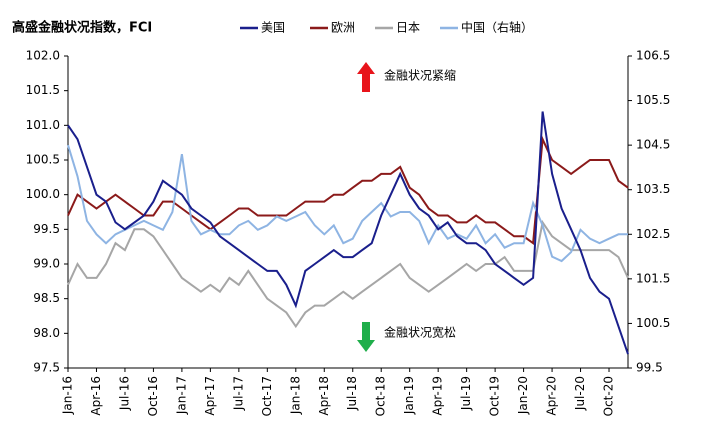  What do you see at coordinates (43, 125) in the screenshot?
I see `y-tick-label: 101.0` at bounding box center [43, 125].